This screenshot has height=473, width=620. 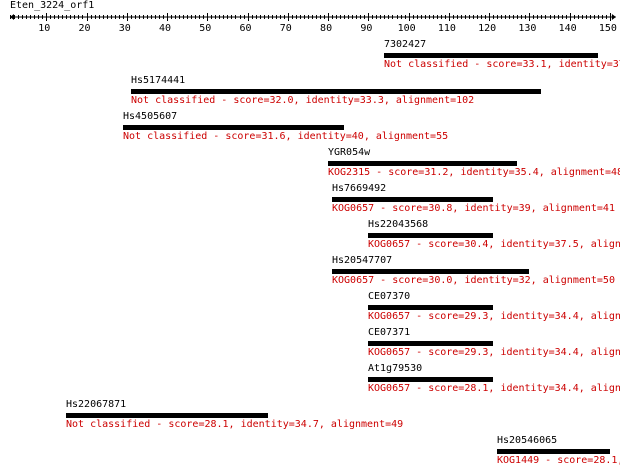 I want to click on hit-description: KOG1449 - score=28.1, ident, so click(x=558, y=460).